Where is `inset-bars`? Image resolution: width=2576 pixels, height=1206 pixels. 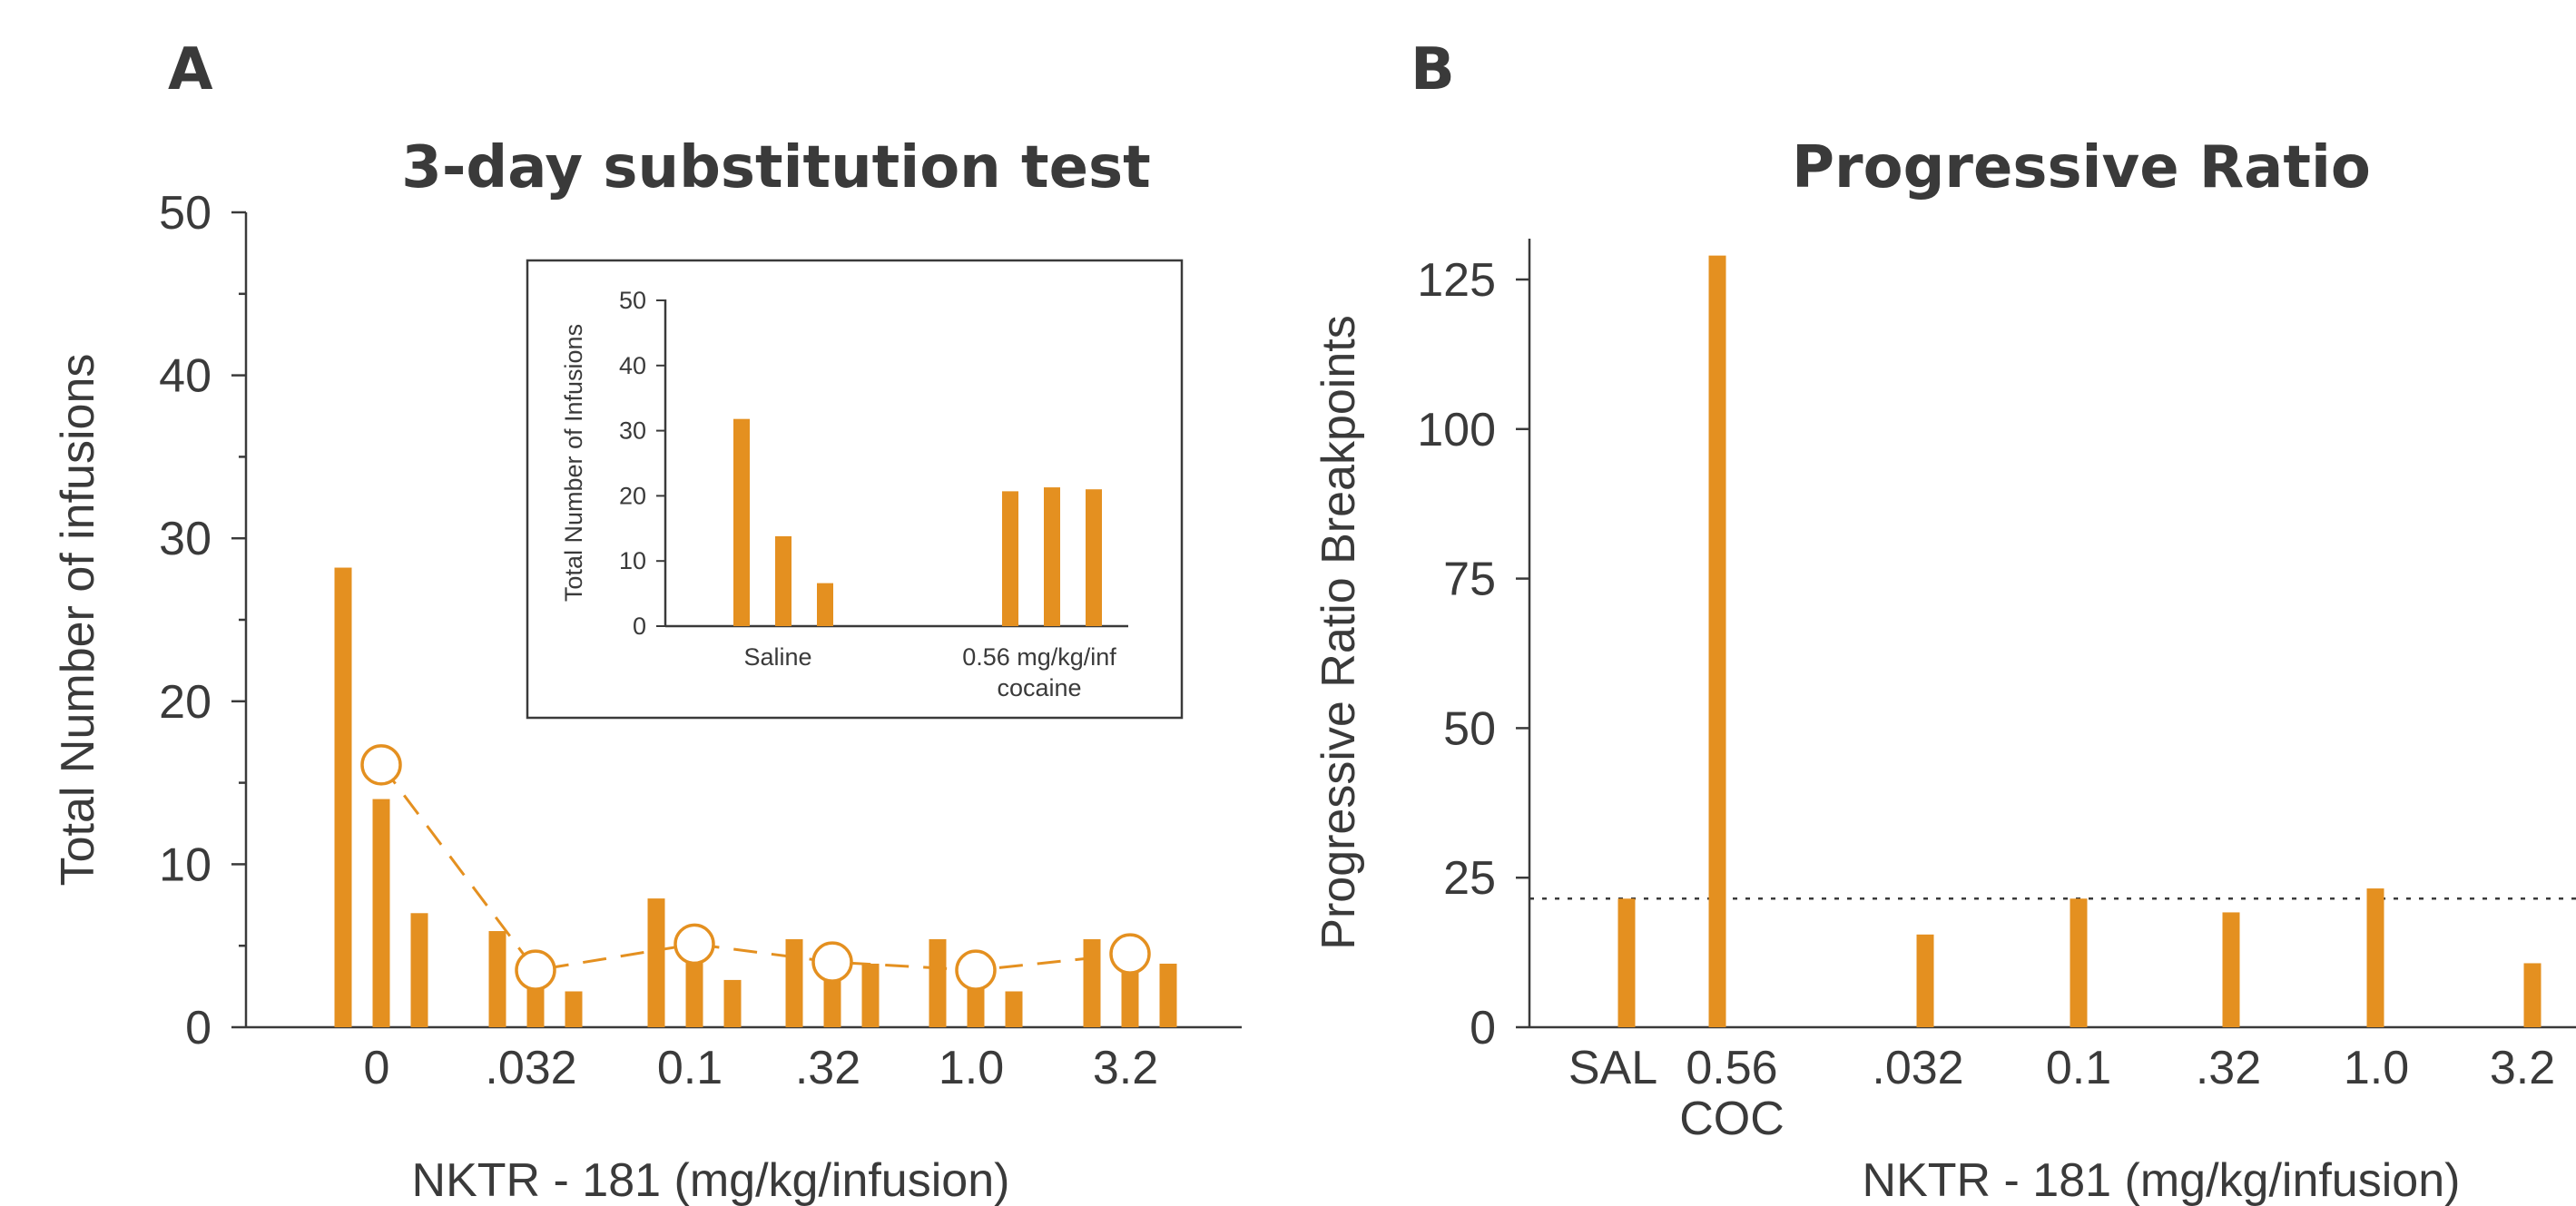 inset-bars is located at coordinates (917, 522).